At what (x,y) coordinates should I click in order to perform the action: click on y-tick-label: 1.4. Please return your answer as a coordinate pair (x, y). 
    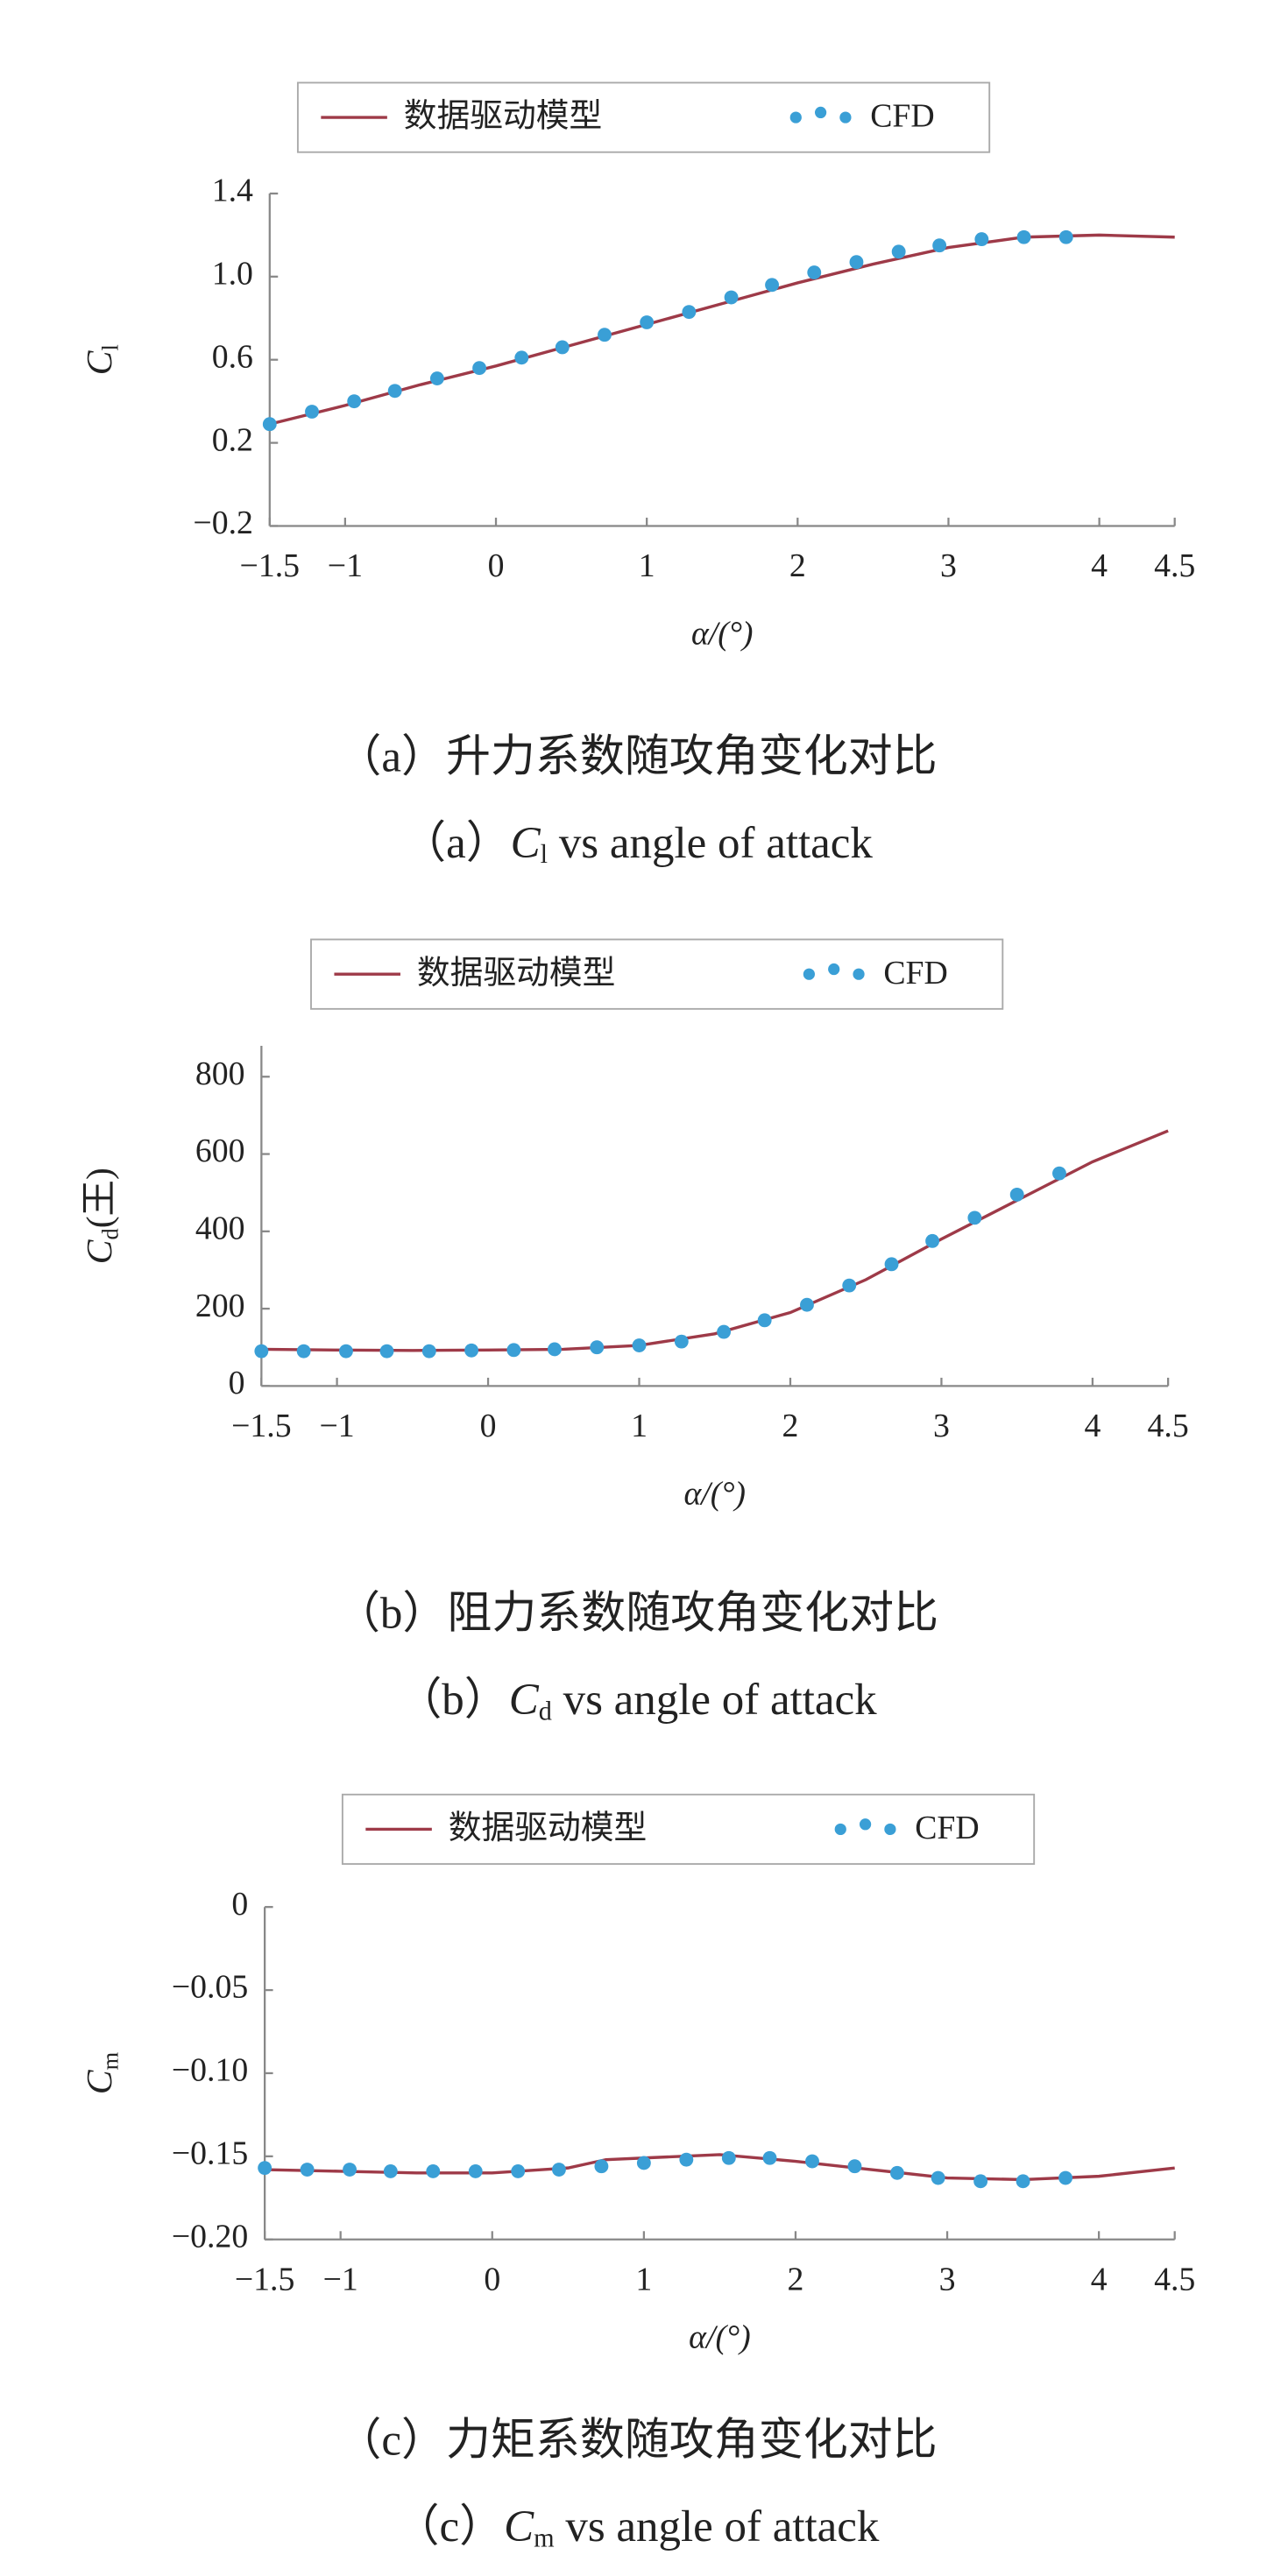
    Looking at the image, I should click on (232, 191).